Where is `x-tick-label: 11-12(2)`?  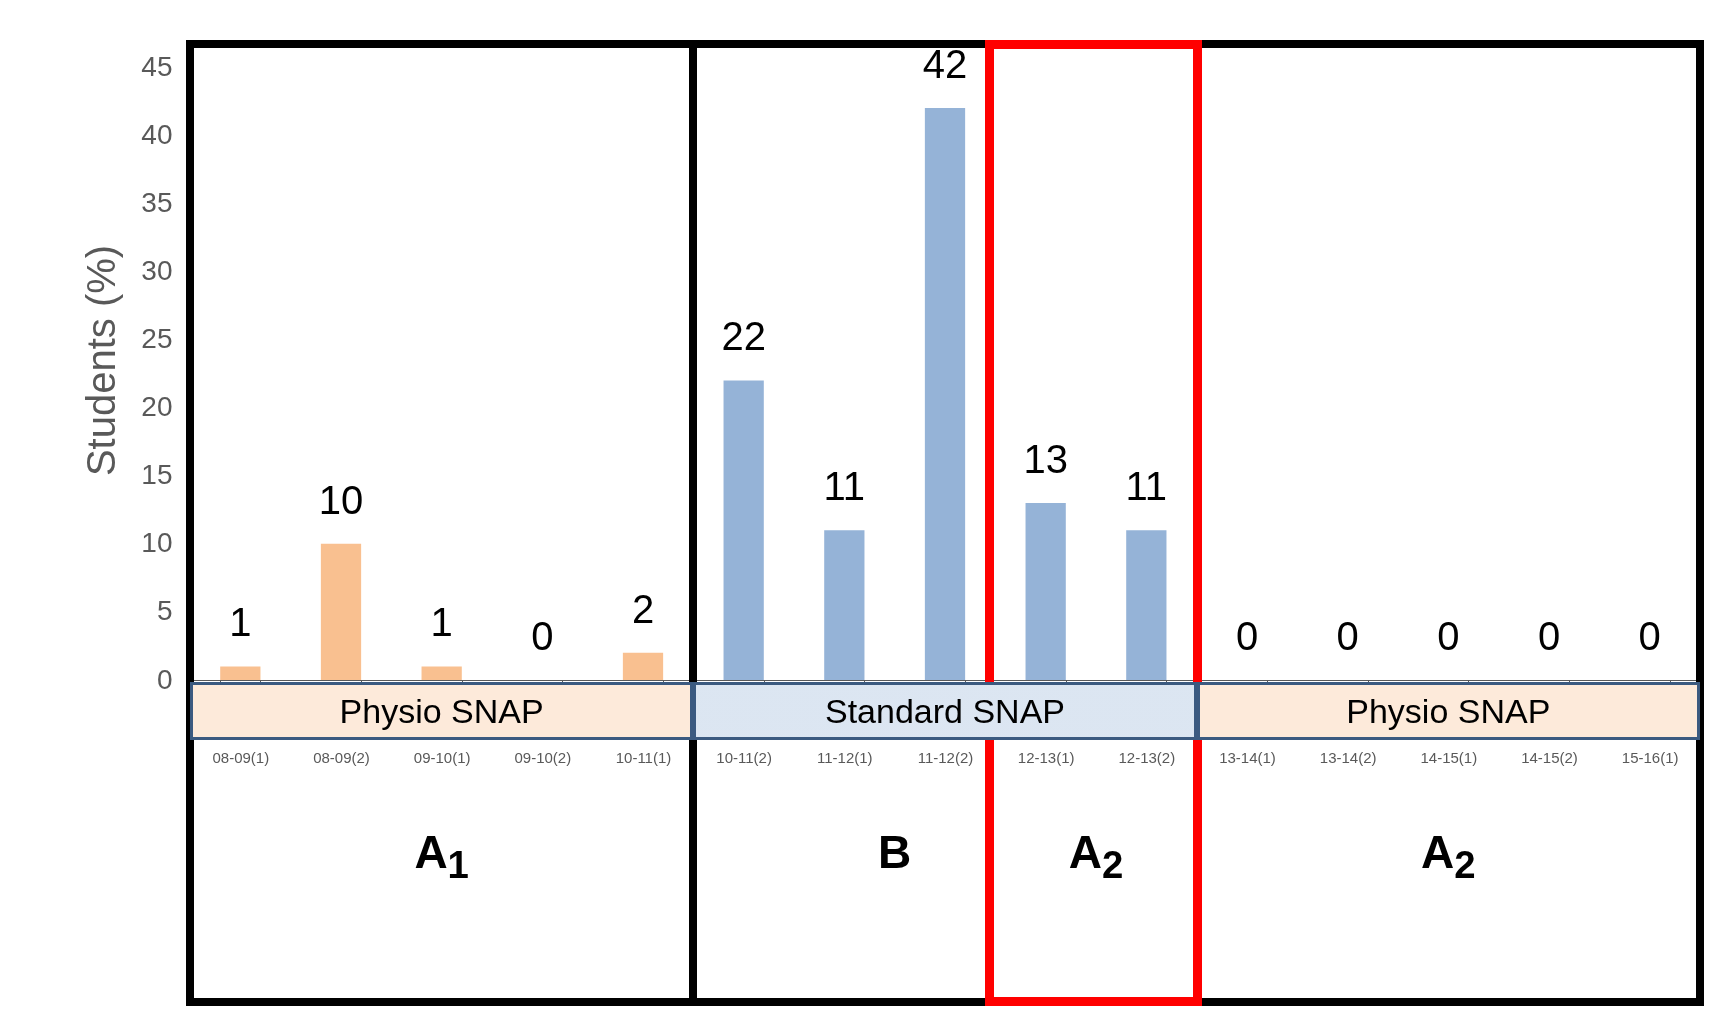
x-tick-label: 11-12(2) is located at coordinates (945, 757).